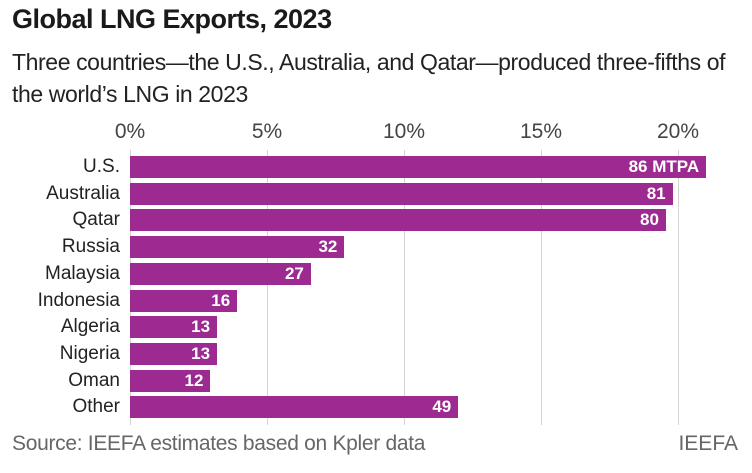 The width and height of the screenshot is (752, 473). Describe the element at coordinates (267, 131) in the screenshot. I see `x-tick-label: 5%` at that location.